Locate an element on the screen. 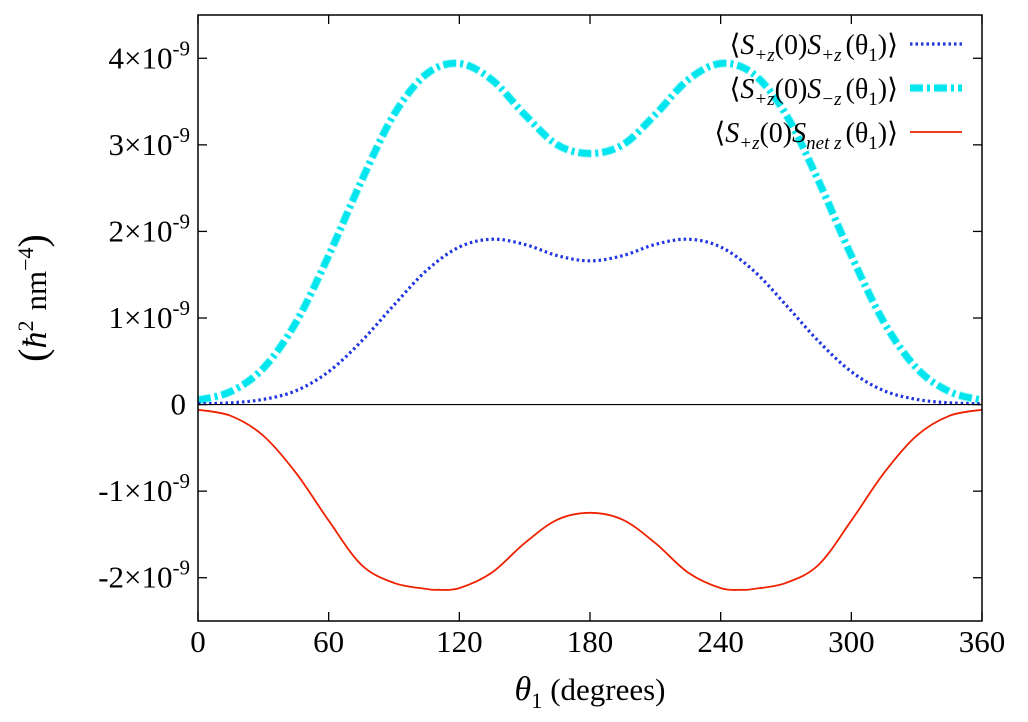 Image resolution: width=1028 pixels, height=722 pixels. x-axis-title: θ1 (degrees) is located at coordinates (589, 692).